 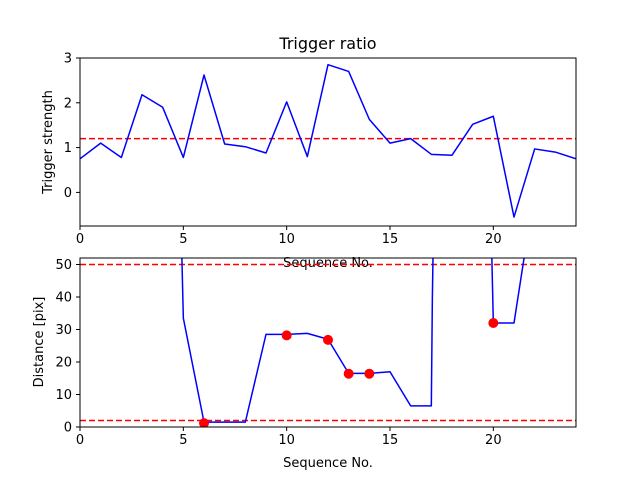 What do you see at coordinates (63, 395) in the screenshot?
I see `y-tick-label: 10` at bounding box center [63, 395].